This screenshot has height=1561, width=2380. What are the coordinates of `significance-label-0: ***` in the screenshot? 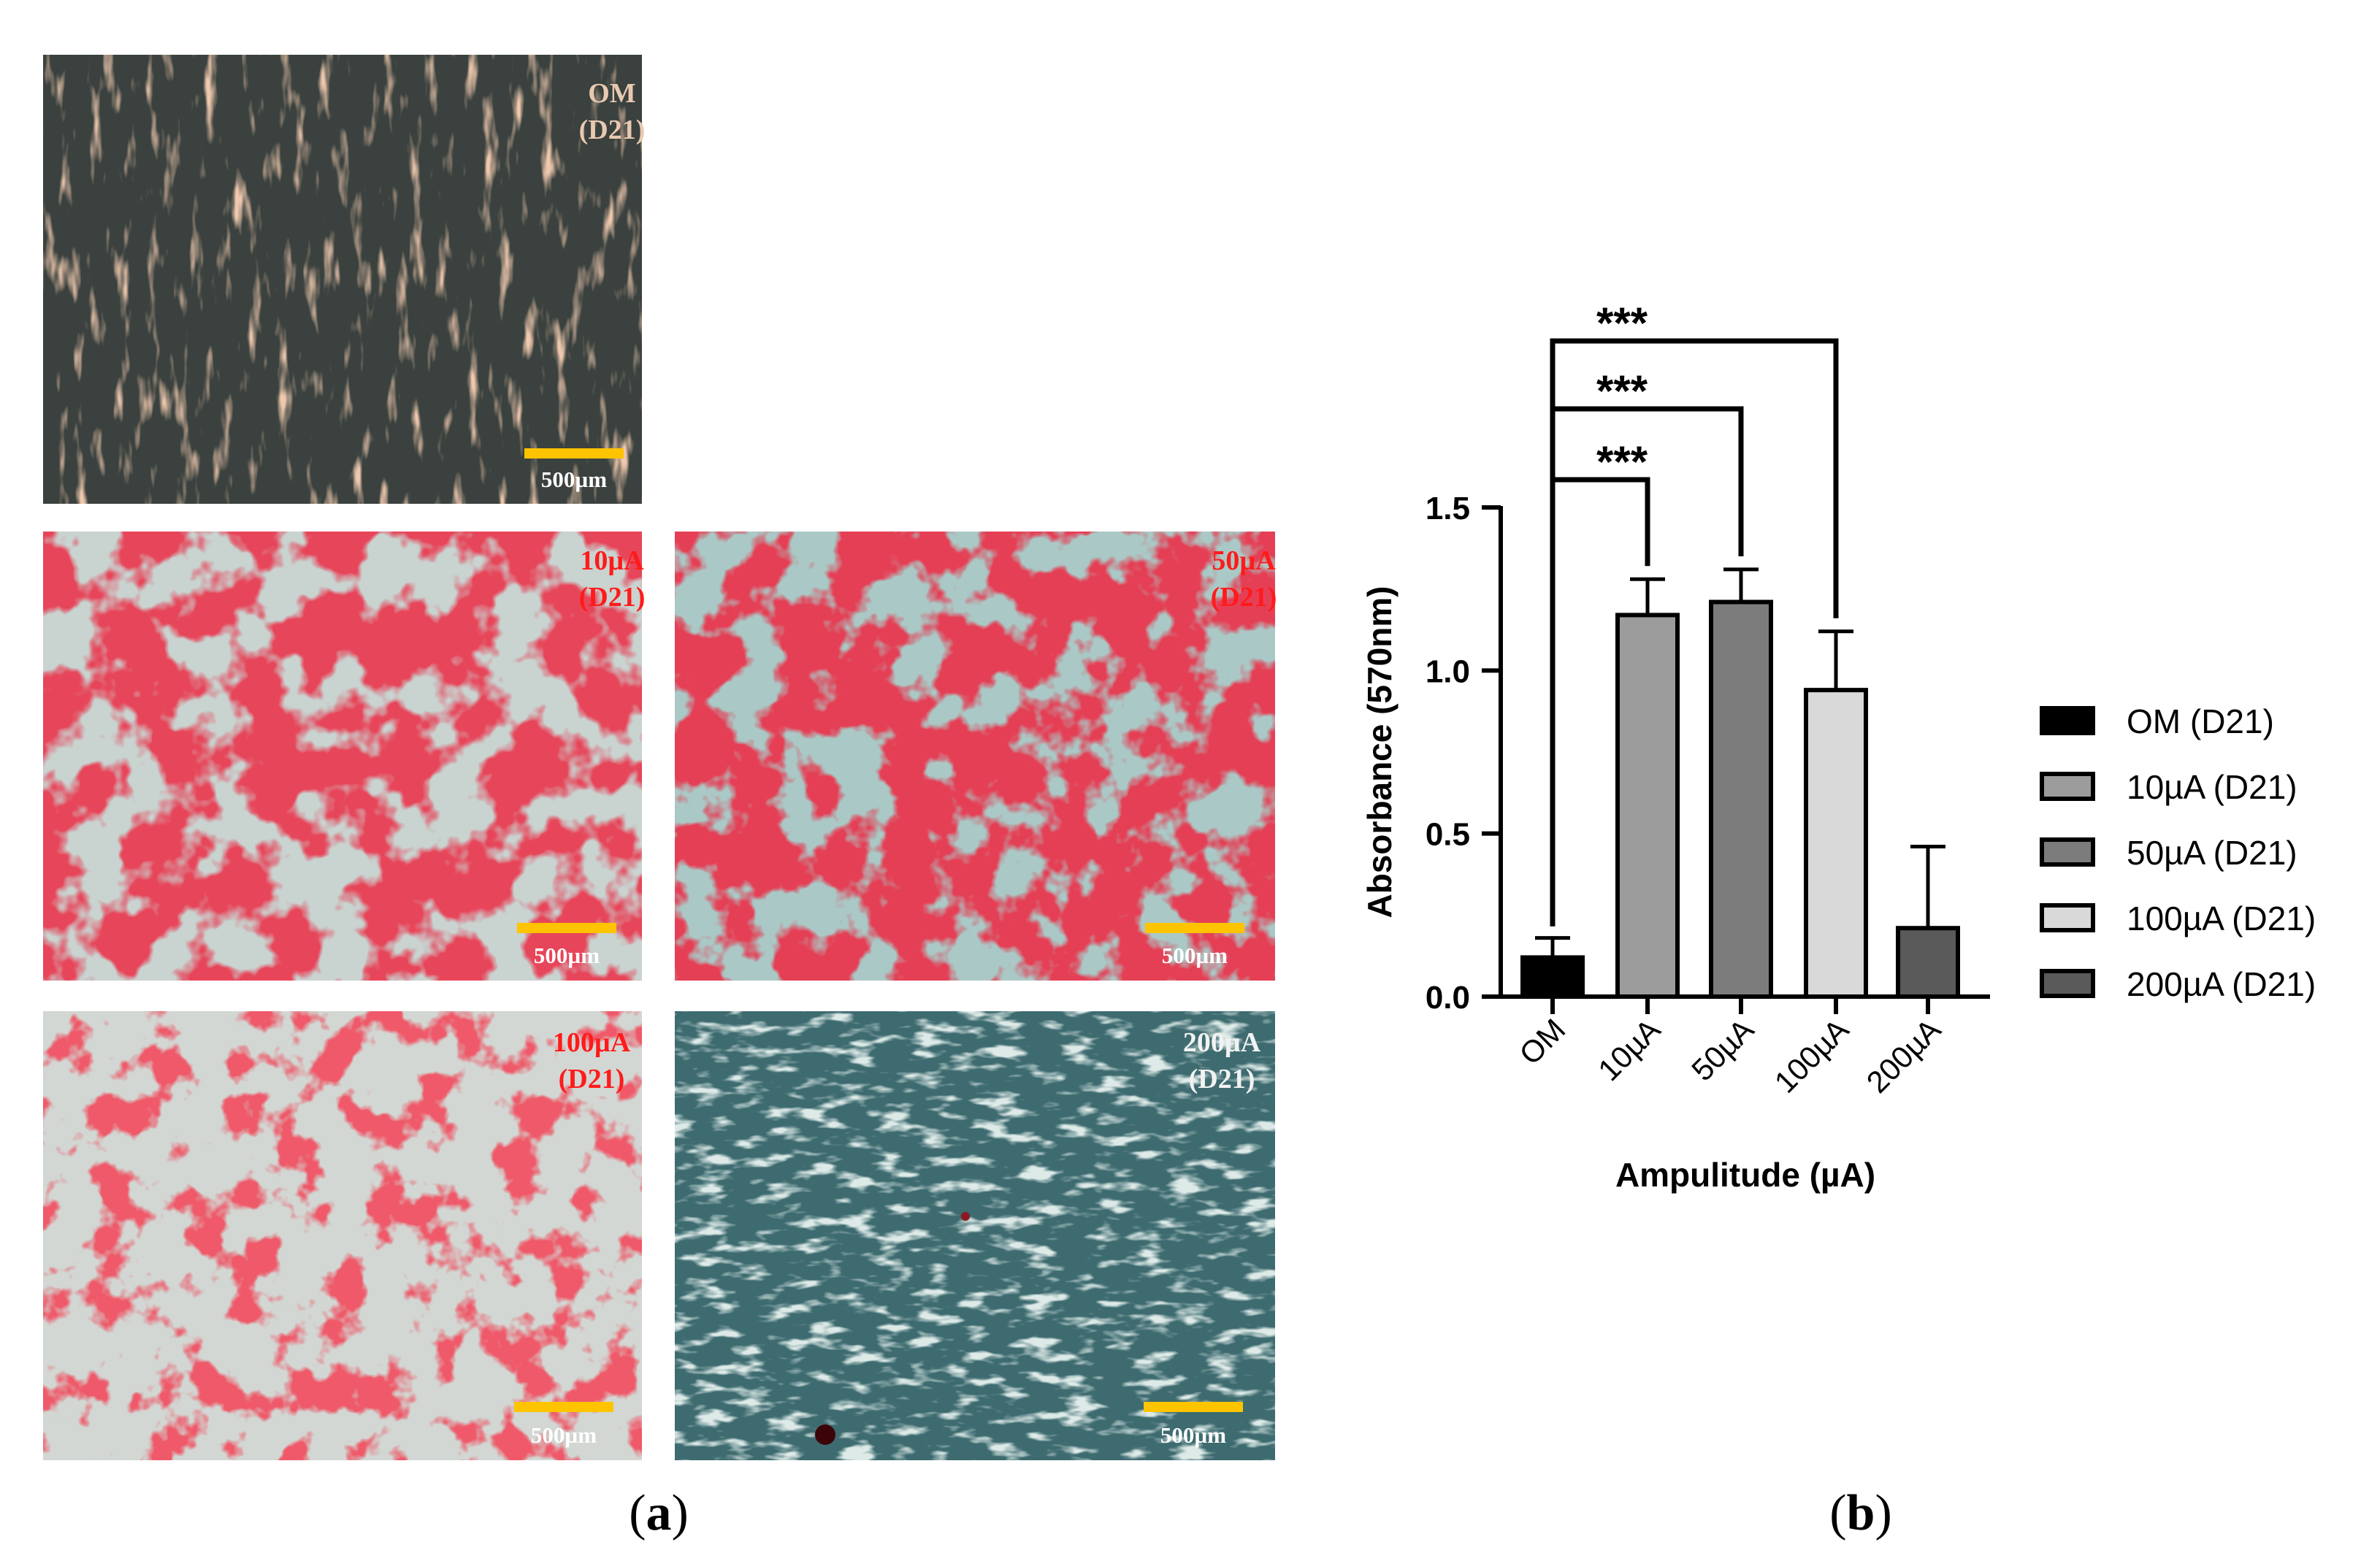 It's located at (1622, 461).